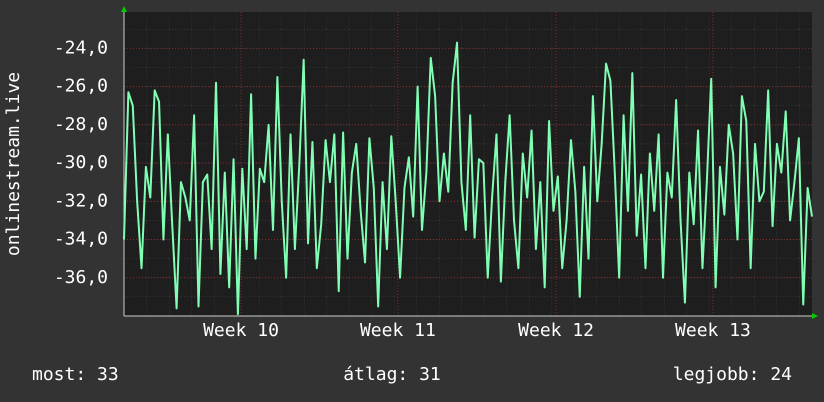  What do you see at coordinates (81, 86) in the screenshot?
I see `y-tick-label: -26,0` at bounding box center [81, 86].